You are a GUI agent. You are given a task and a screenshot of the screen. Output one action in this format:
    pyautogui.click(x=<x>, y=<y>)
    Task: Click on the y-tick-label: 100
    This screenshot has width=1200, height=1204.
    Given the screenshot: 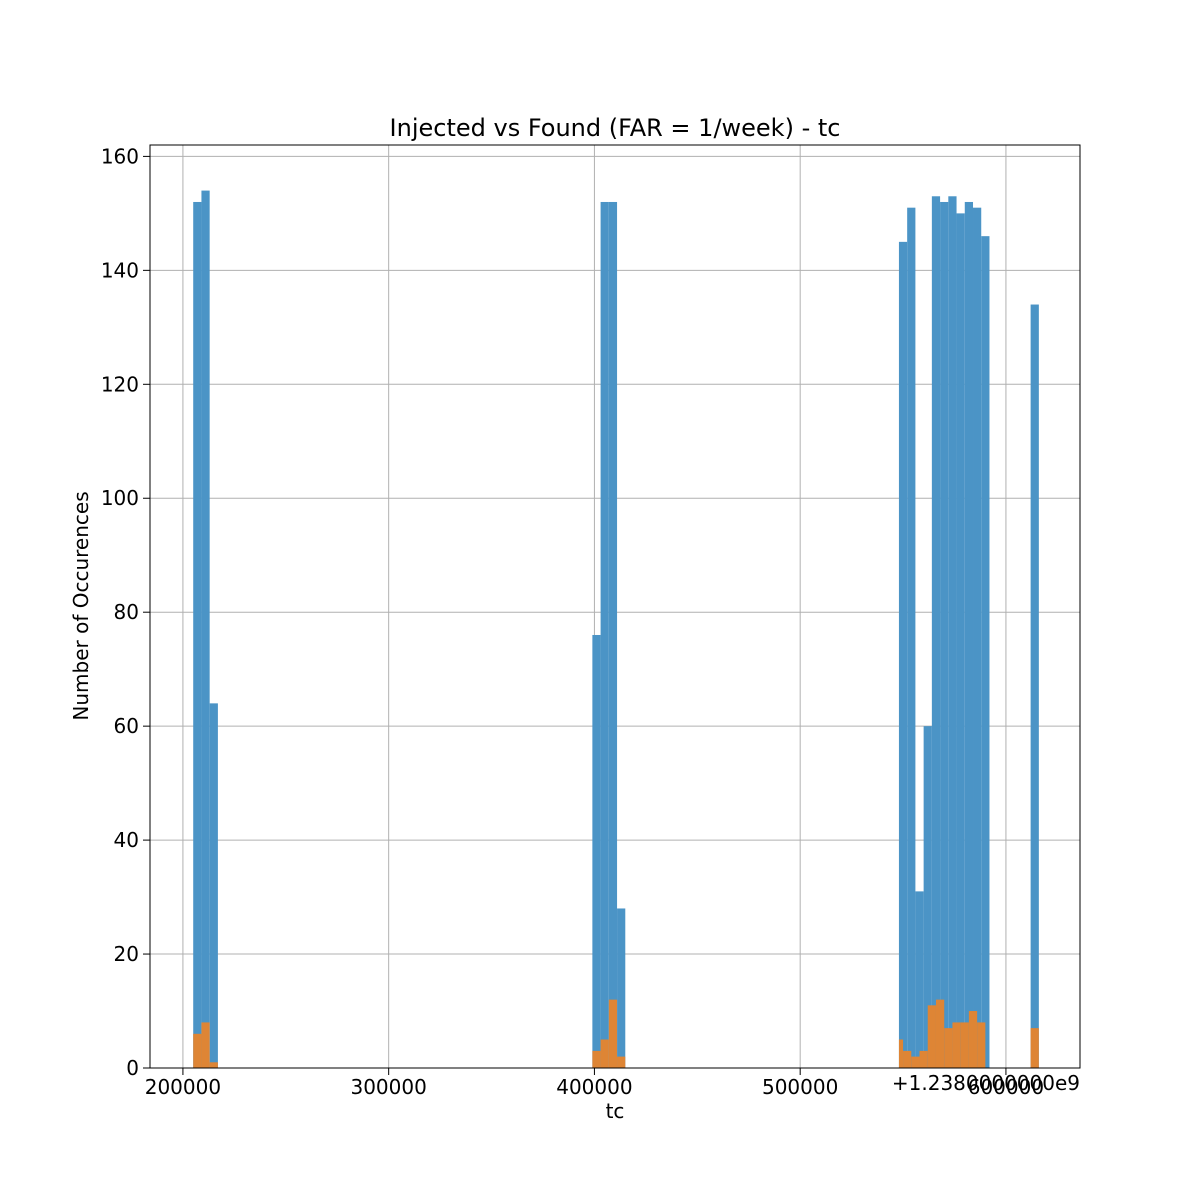 What is the action you would take?
    pyautogui.click(x=120, y=498)
    